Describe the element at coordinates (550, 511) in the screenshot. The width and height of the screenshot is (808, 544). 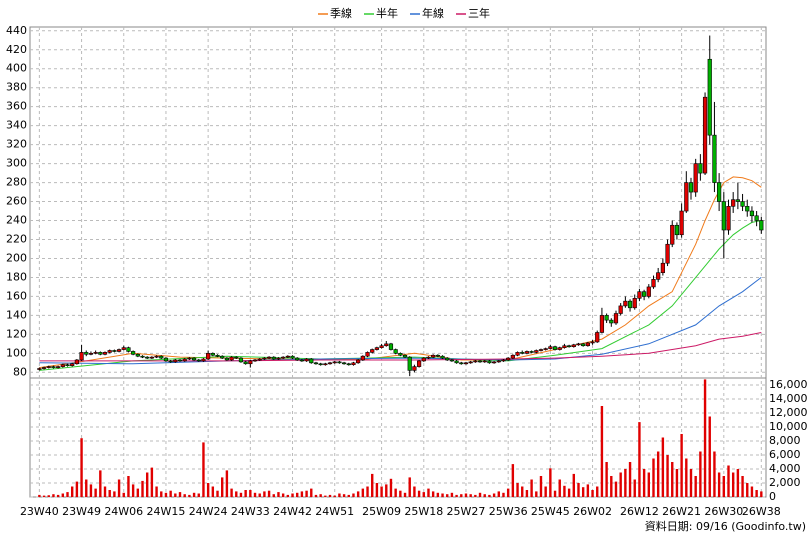
I see `x-tick-label: 25W45` at that location.